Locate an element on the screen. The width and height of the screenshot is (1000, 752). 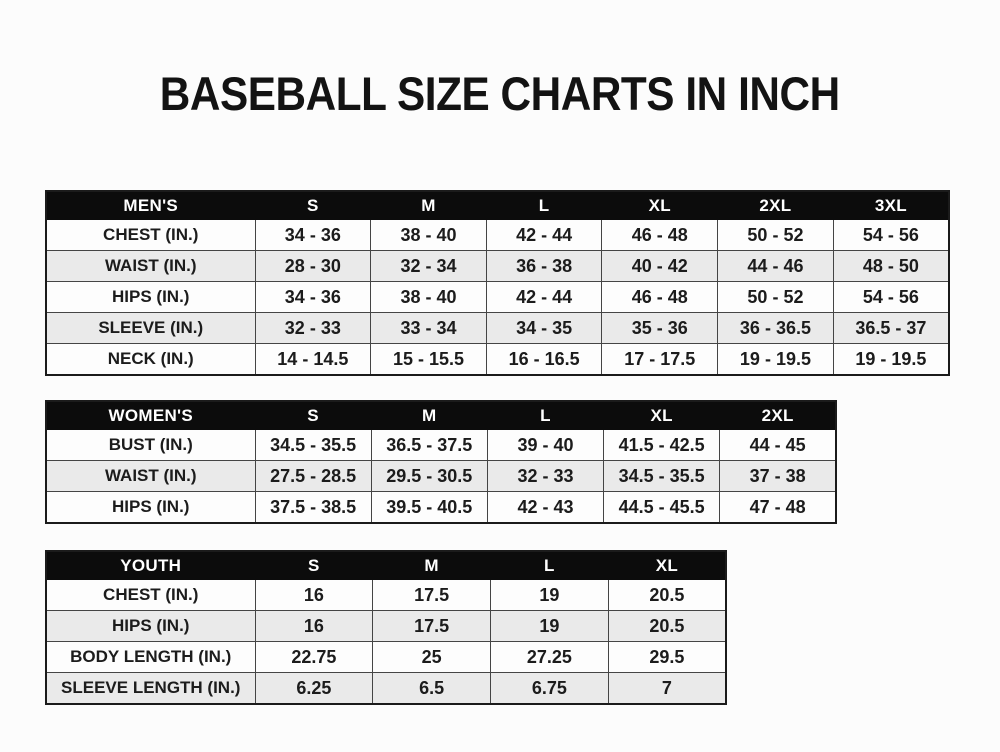
youth-col-header-s: S is located at coordinates (314, 565).